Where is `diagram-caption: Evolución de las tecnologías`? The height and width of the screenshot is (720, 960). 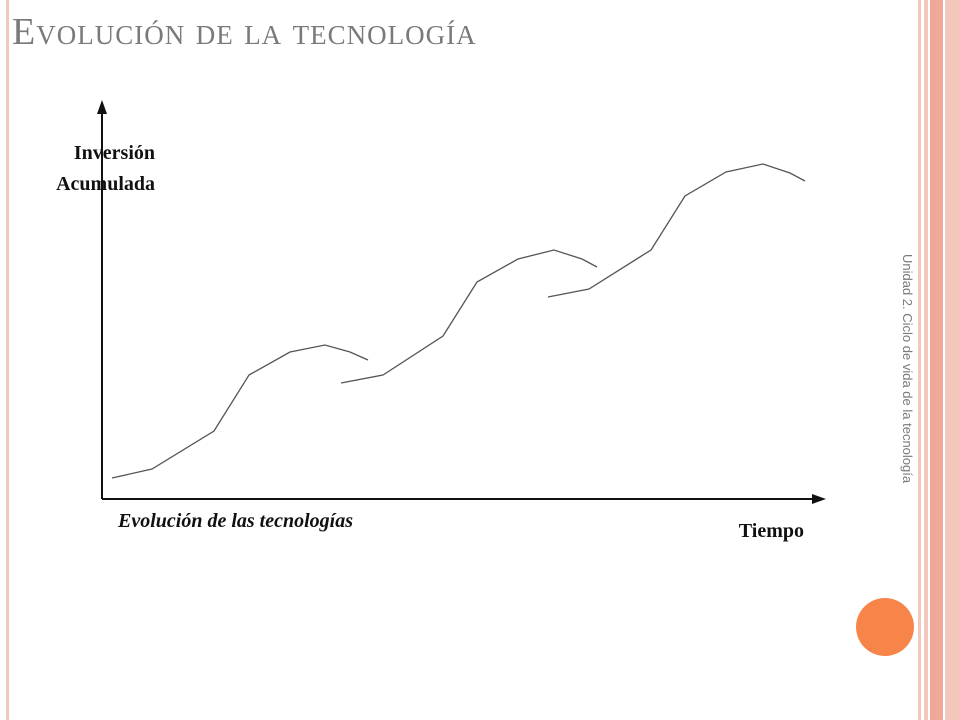 diagram-caption: Evolución de las tecnologías is located at coordinates (235, 521).